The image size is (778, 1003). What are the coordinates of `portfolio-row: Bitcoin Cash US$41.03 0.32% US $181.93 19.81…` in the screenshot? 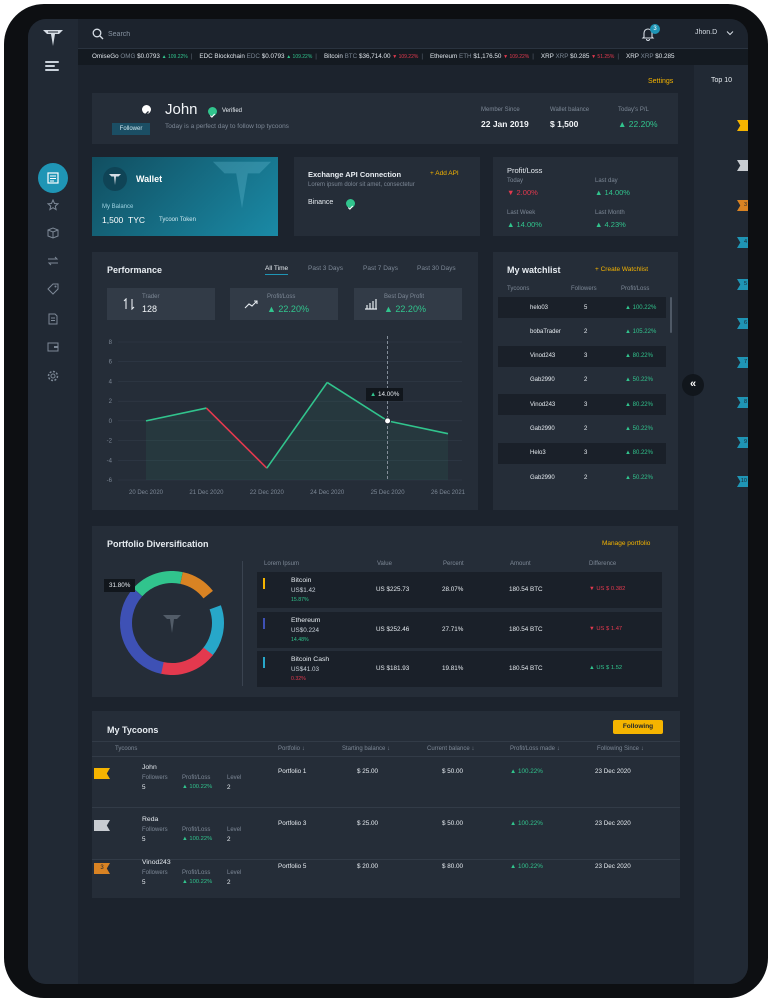 It's located at (459, 669).